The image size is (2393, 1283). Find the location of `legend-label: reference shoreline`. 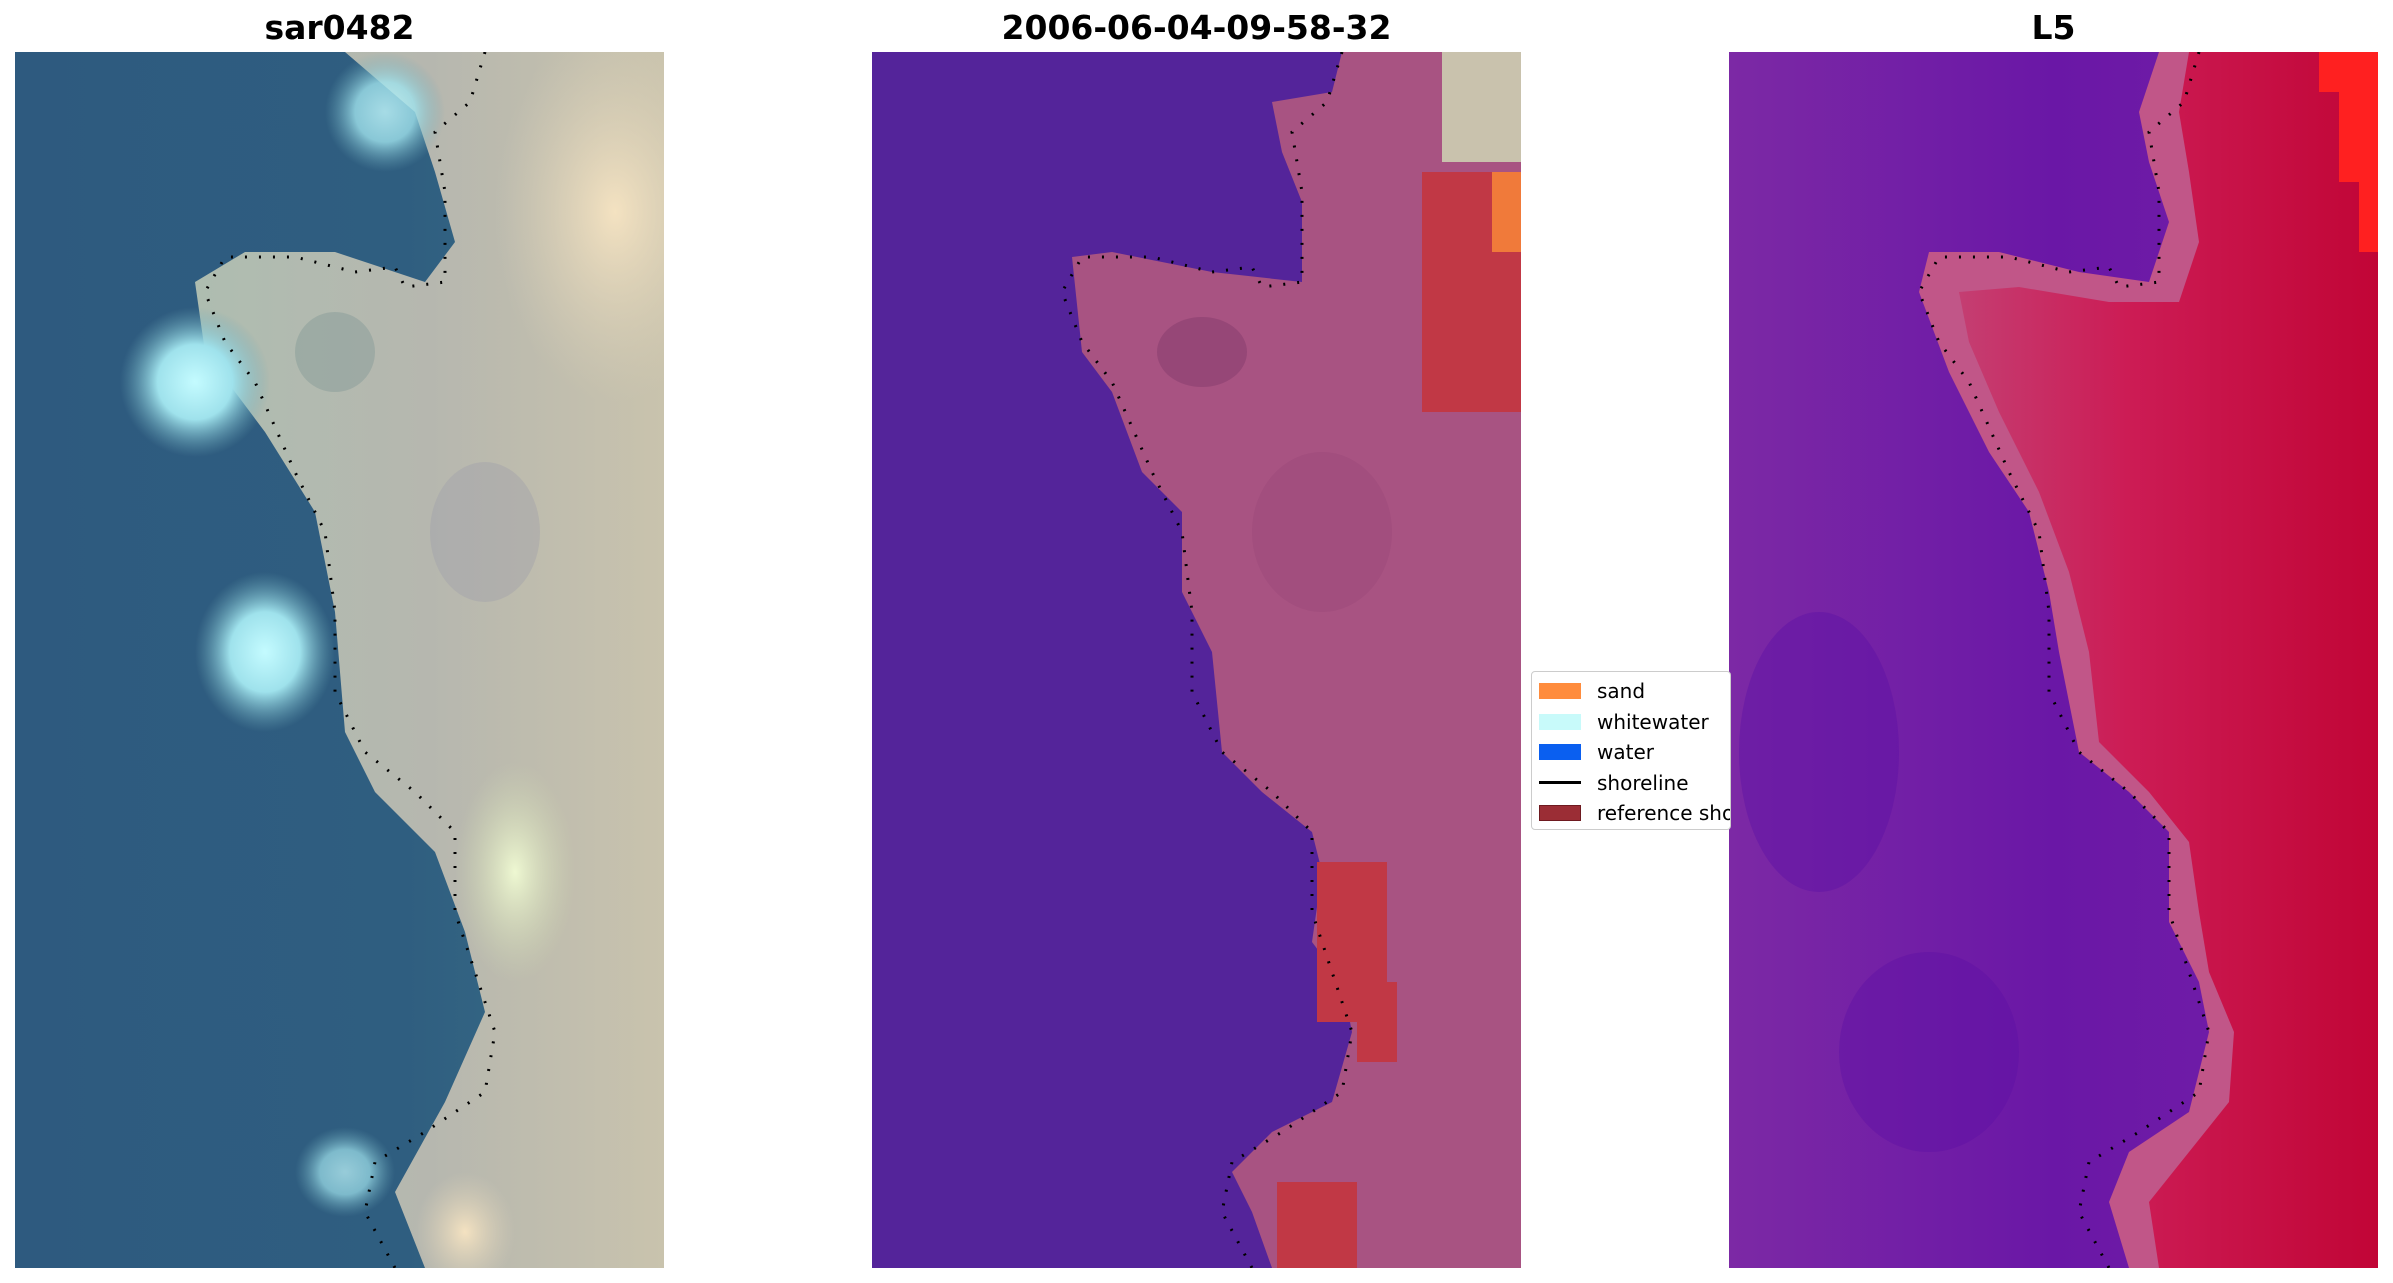

legend-label: reference shoreline is located at coordinates (1663, 813).